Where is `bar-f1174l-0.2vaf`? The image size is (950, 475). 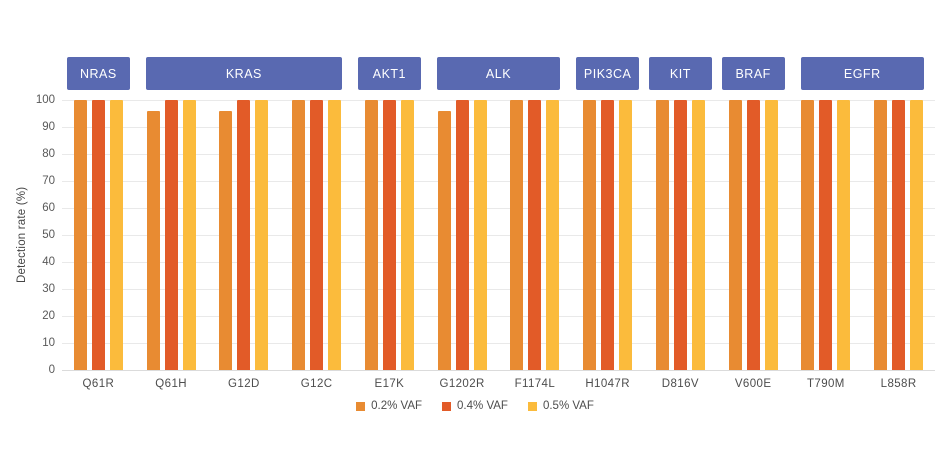 bar-f1174l-0.2vaf is located at coordinates (517, 235).